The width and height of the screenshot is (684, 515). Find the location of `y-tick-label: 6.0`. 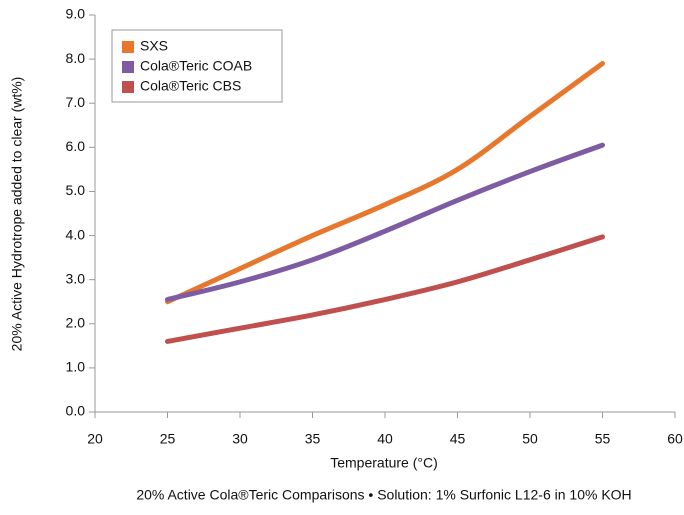

y-tick-label: 6.0 is located at coordinates (76, 146).